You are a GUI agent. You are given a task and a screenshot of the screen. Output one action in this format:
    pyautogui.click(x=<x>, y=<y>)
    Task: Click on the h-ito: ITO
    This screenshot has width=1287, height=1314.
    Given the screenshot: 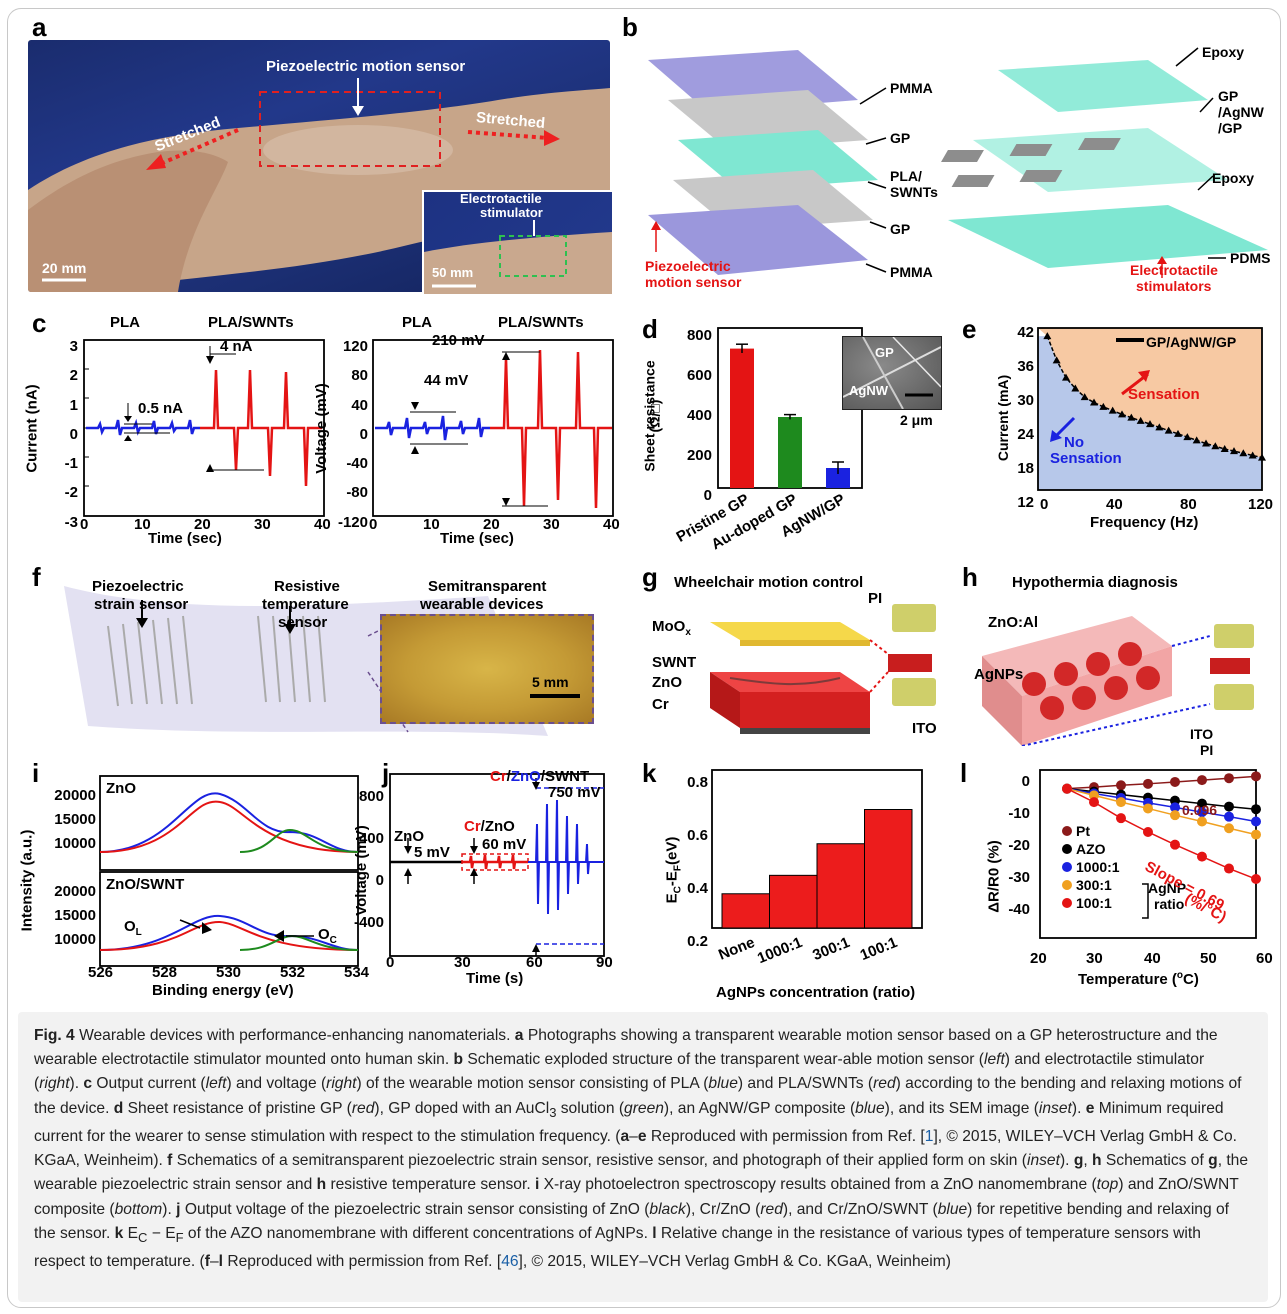 What is the action you would take?
    pyautogui.click(x=1202, y=734)
    